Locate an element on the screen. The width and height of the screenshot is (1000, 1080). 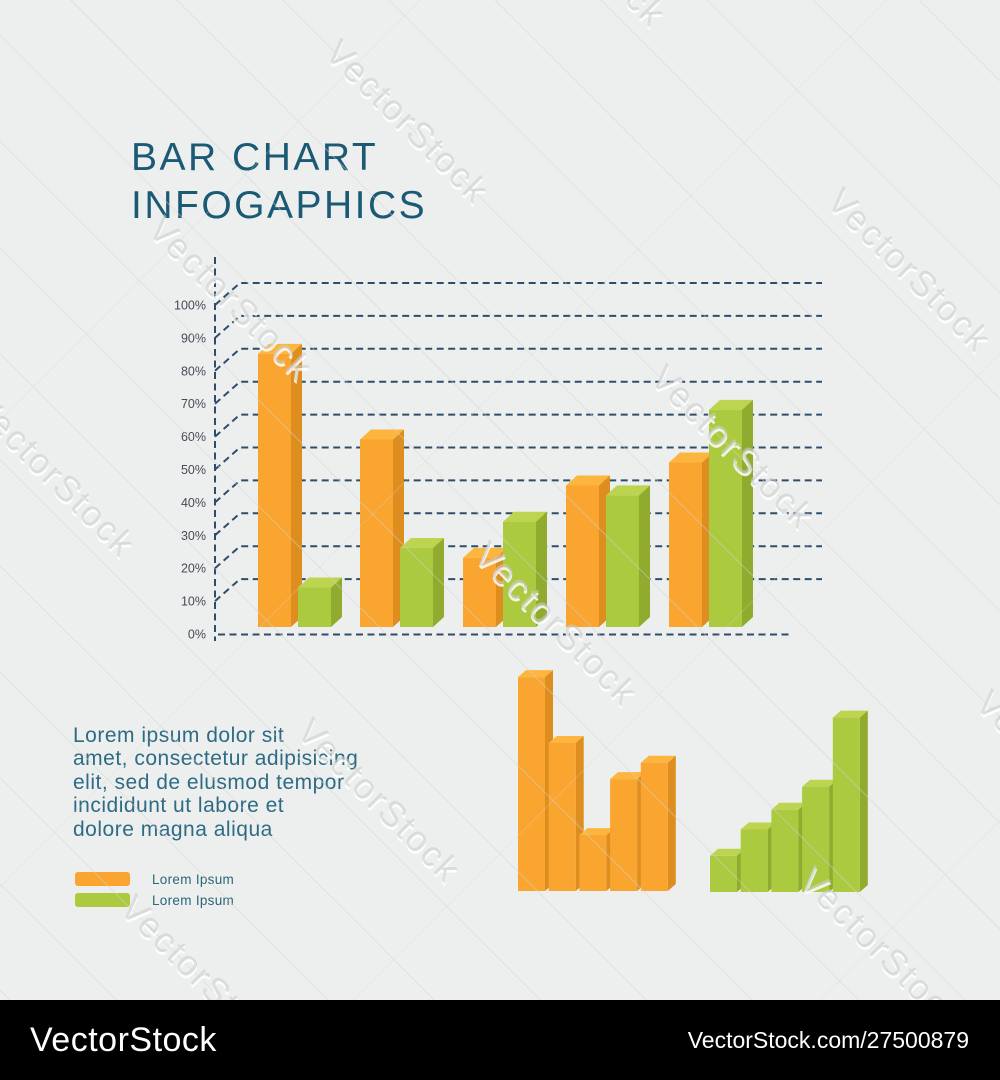
y-tick-label: 40% is located at coordinates (193, 503).